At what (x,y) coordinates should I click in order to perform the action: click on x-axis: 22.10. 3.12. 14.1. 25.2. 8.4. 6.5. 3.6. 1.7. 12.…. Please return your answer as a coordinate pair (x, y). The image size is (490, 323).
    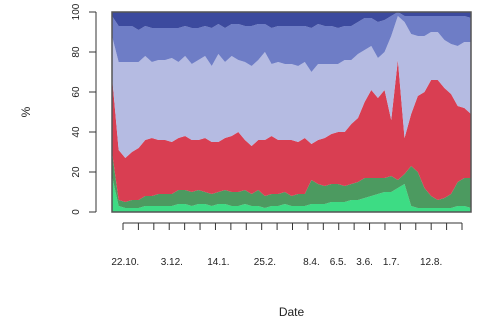
    Looking at the image, I should click on (287, 245).